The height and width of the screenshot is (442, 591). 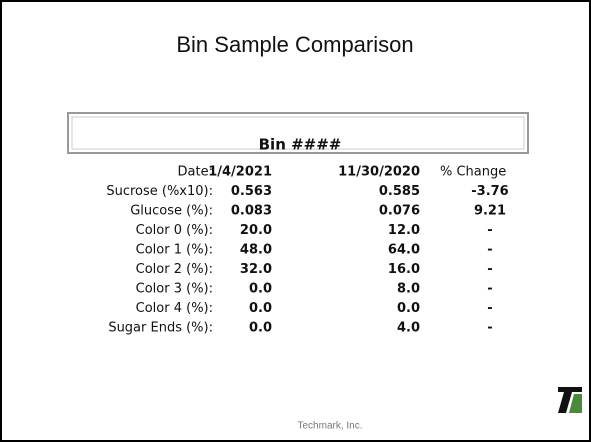 What do you see at coordinates (256, 230) in the screenshot?
I see `cell: 20.0` at bounding box center [256, 230].